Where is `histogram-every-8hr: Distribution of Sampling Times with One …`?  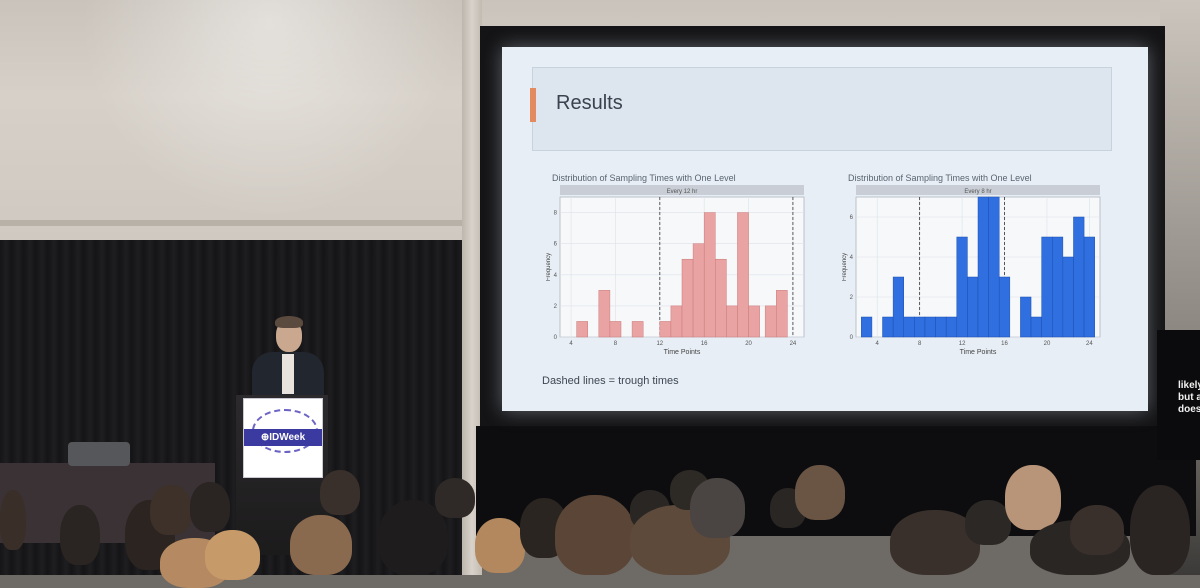 histogram-every-8hr: Distribution of Sampling Times with One … is located at coordinates (977, 269).